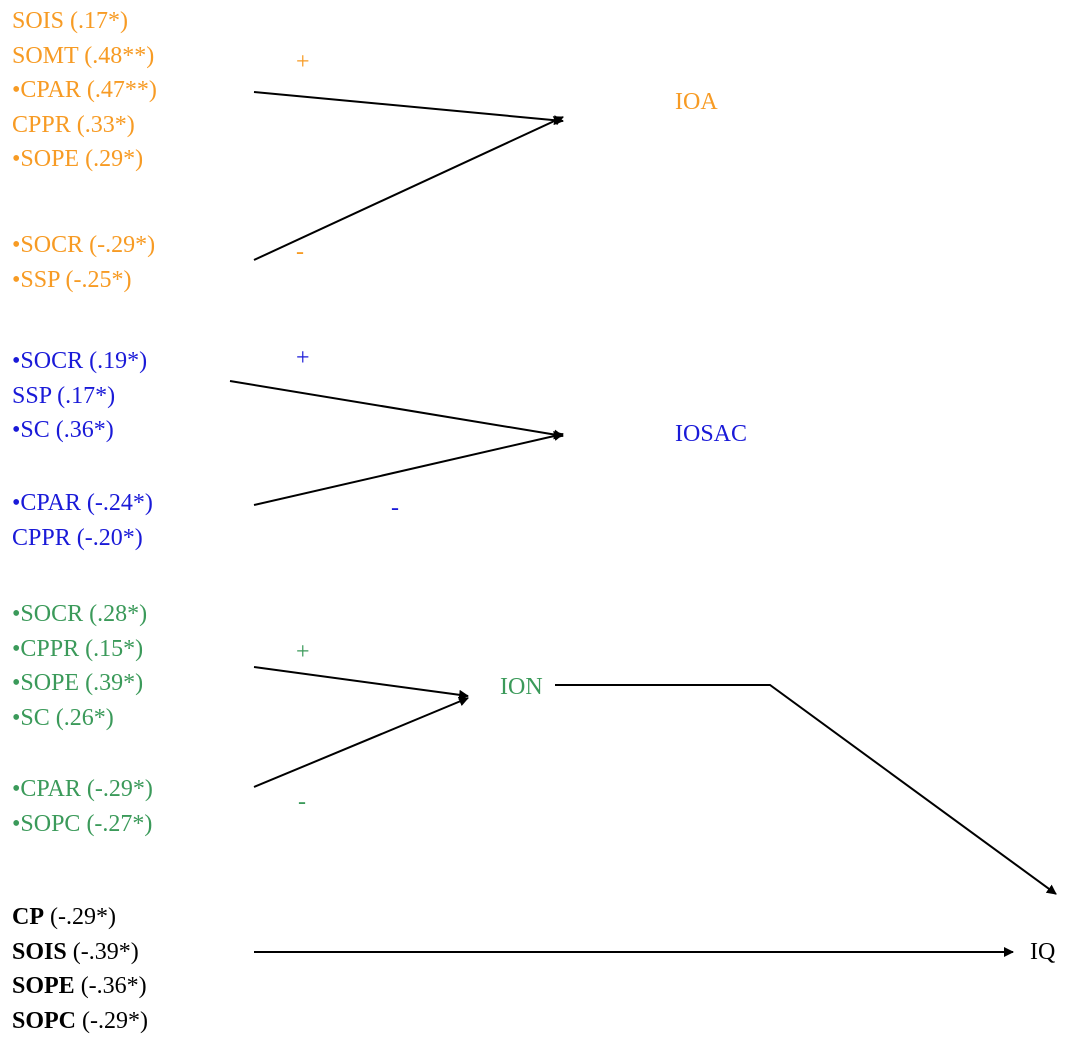  I want to click on predictor-item: SOPC (-.29*), so click(80, 1021).